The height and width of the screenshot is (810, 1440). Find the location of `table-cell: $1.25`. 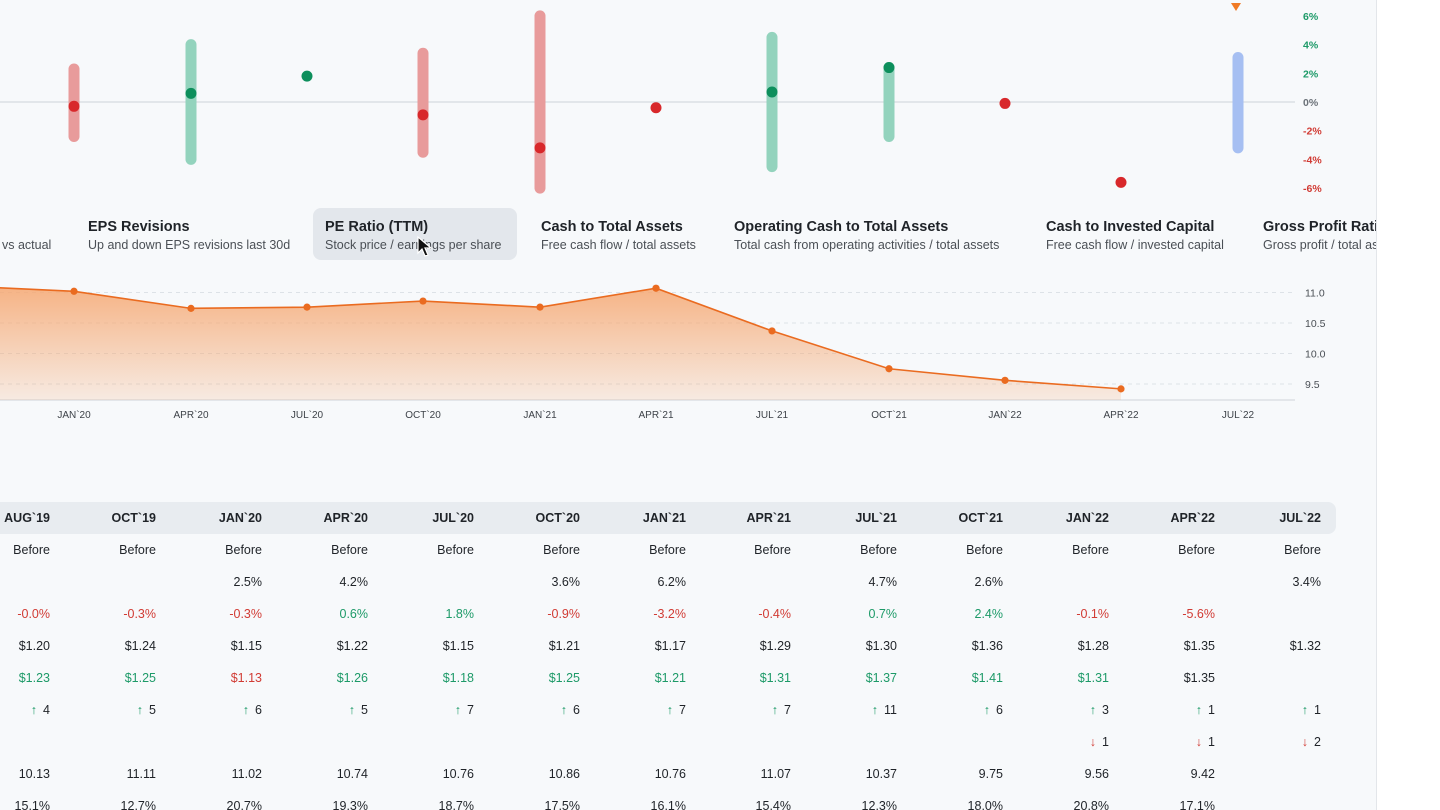

table-cell: $1.25 is located at coordinates (564, 678).